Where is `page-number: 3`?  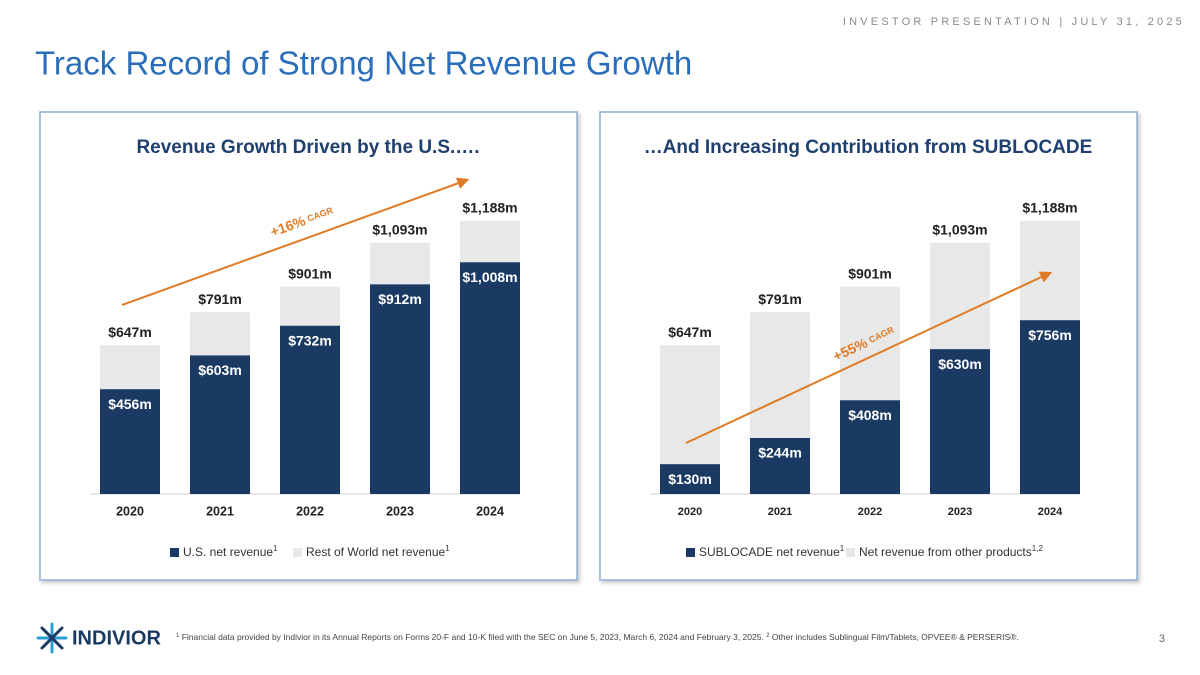
page-number: 3 is located at coordinates (1162, 639).